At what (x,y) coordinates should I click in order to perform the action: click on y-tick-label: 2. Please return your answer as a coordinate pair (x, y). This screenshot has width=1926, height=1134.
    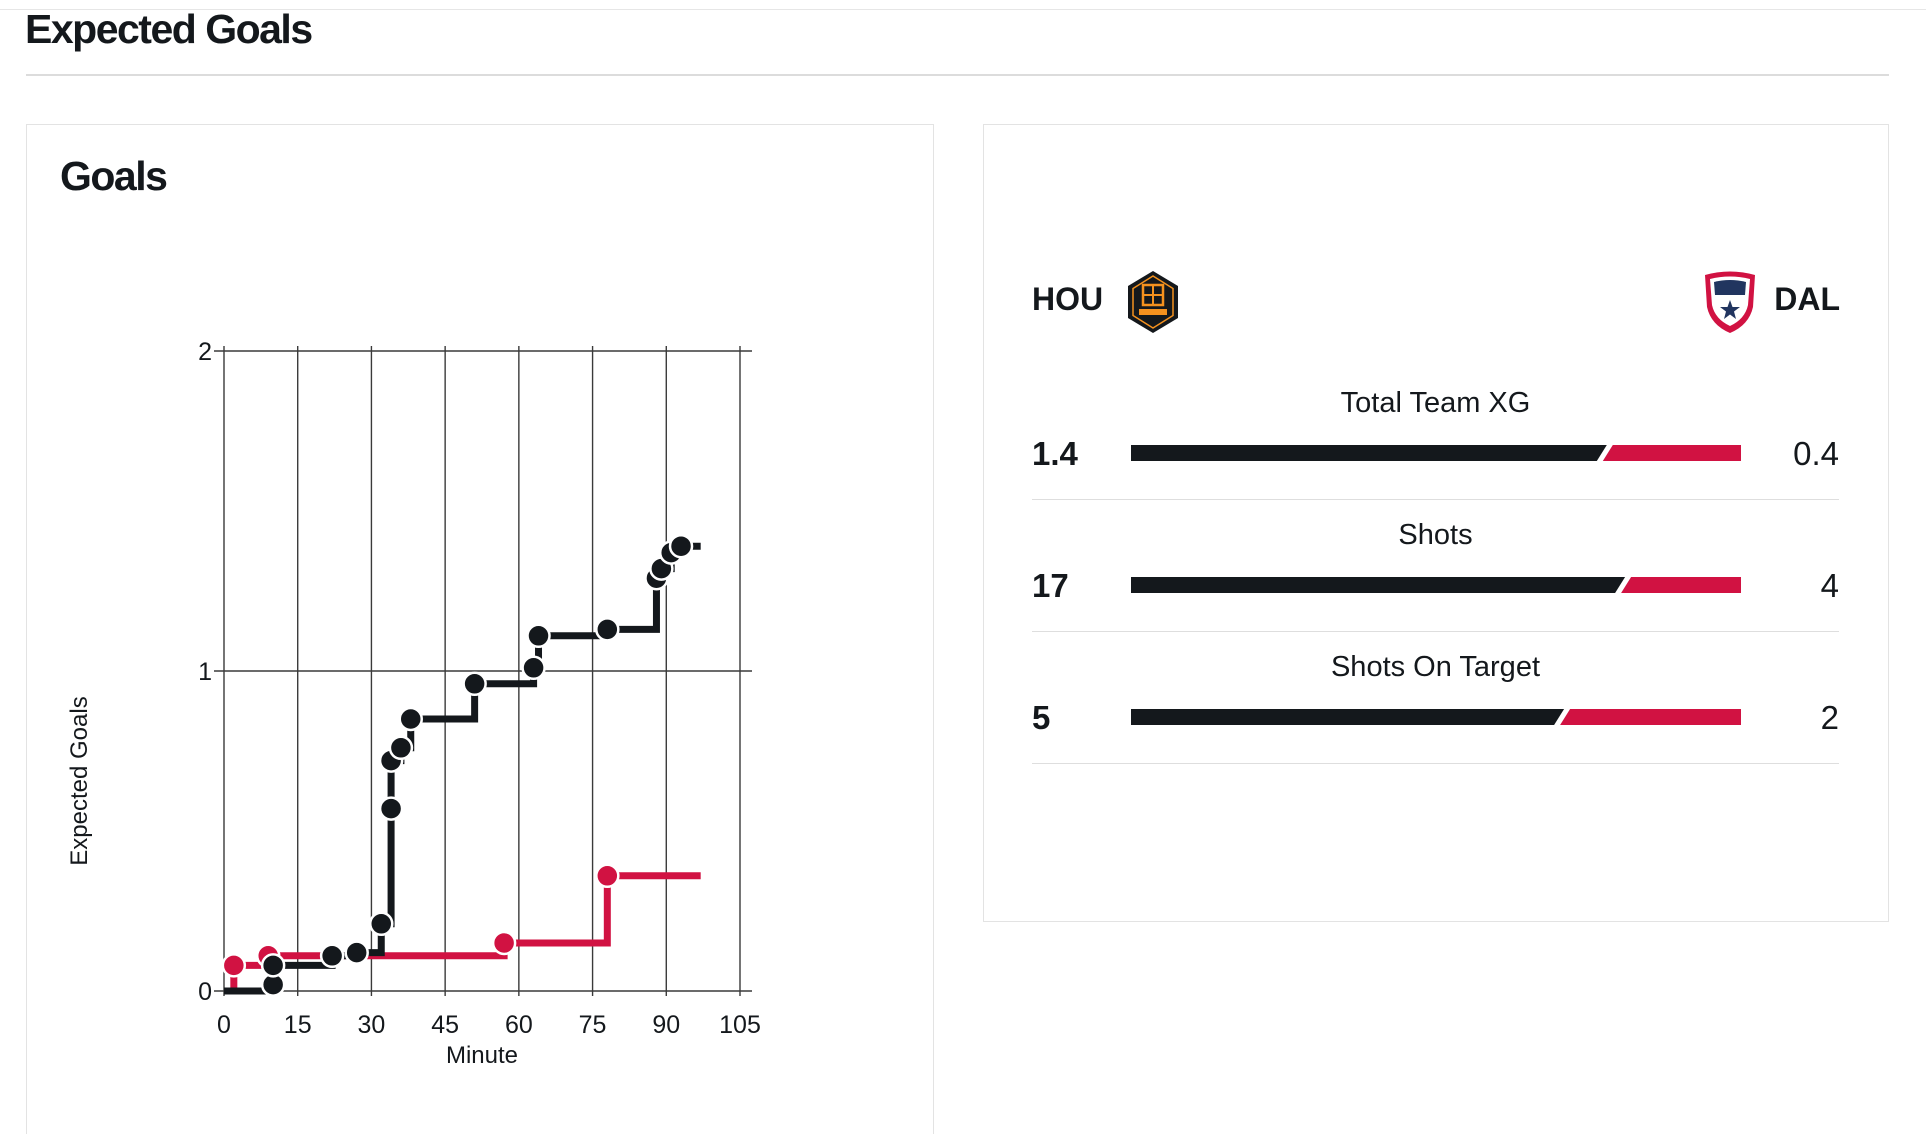
    Looking at the image, I should click on (205, 352).